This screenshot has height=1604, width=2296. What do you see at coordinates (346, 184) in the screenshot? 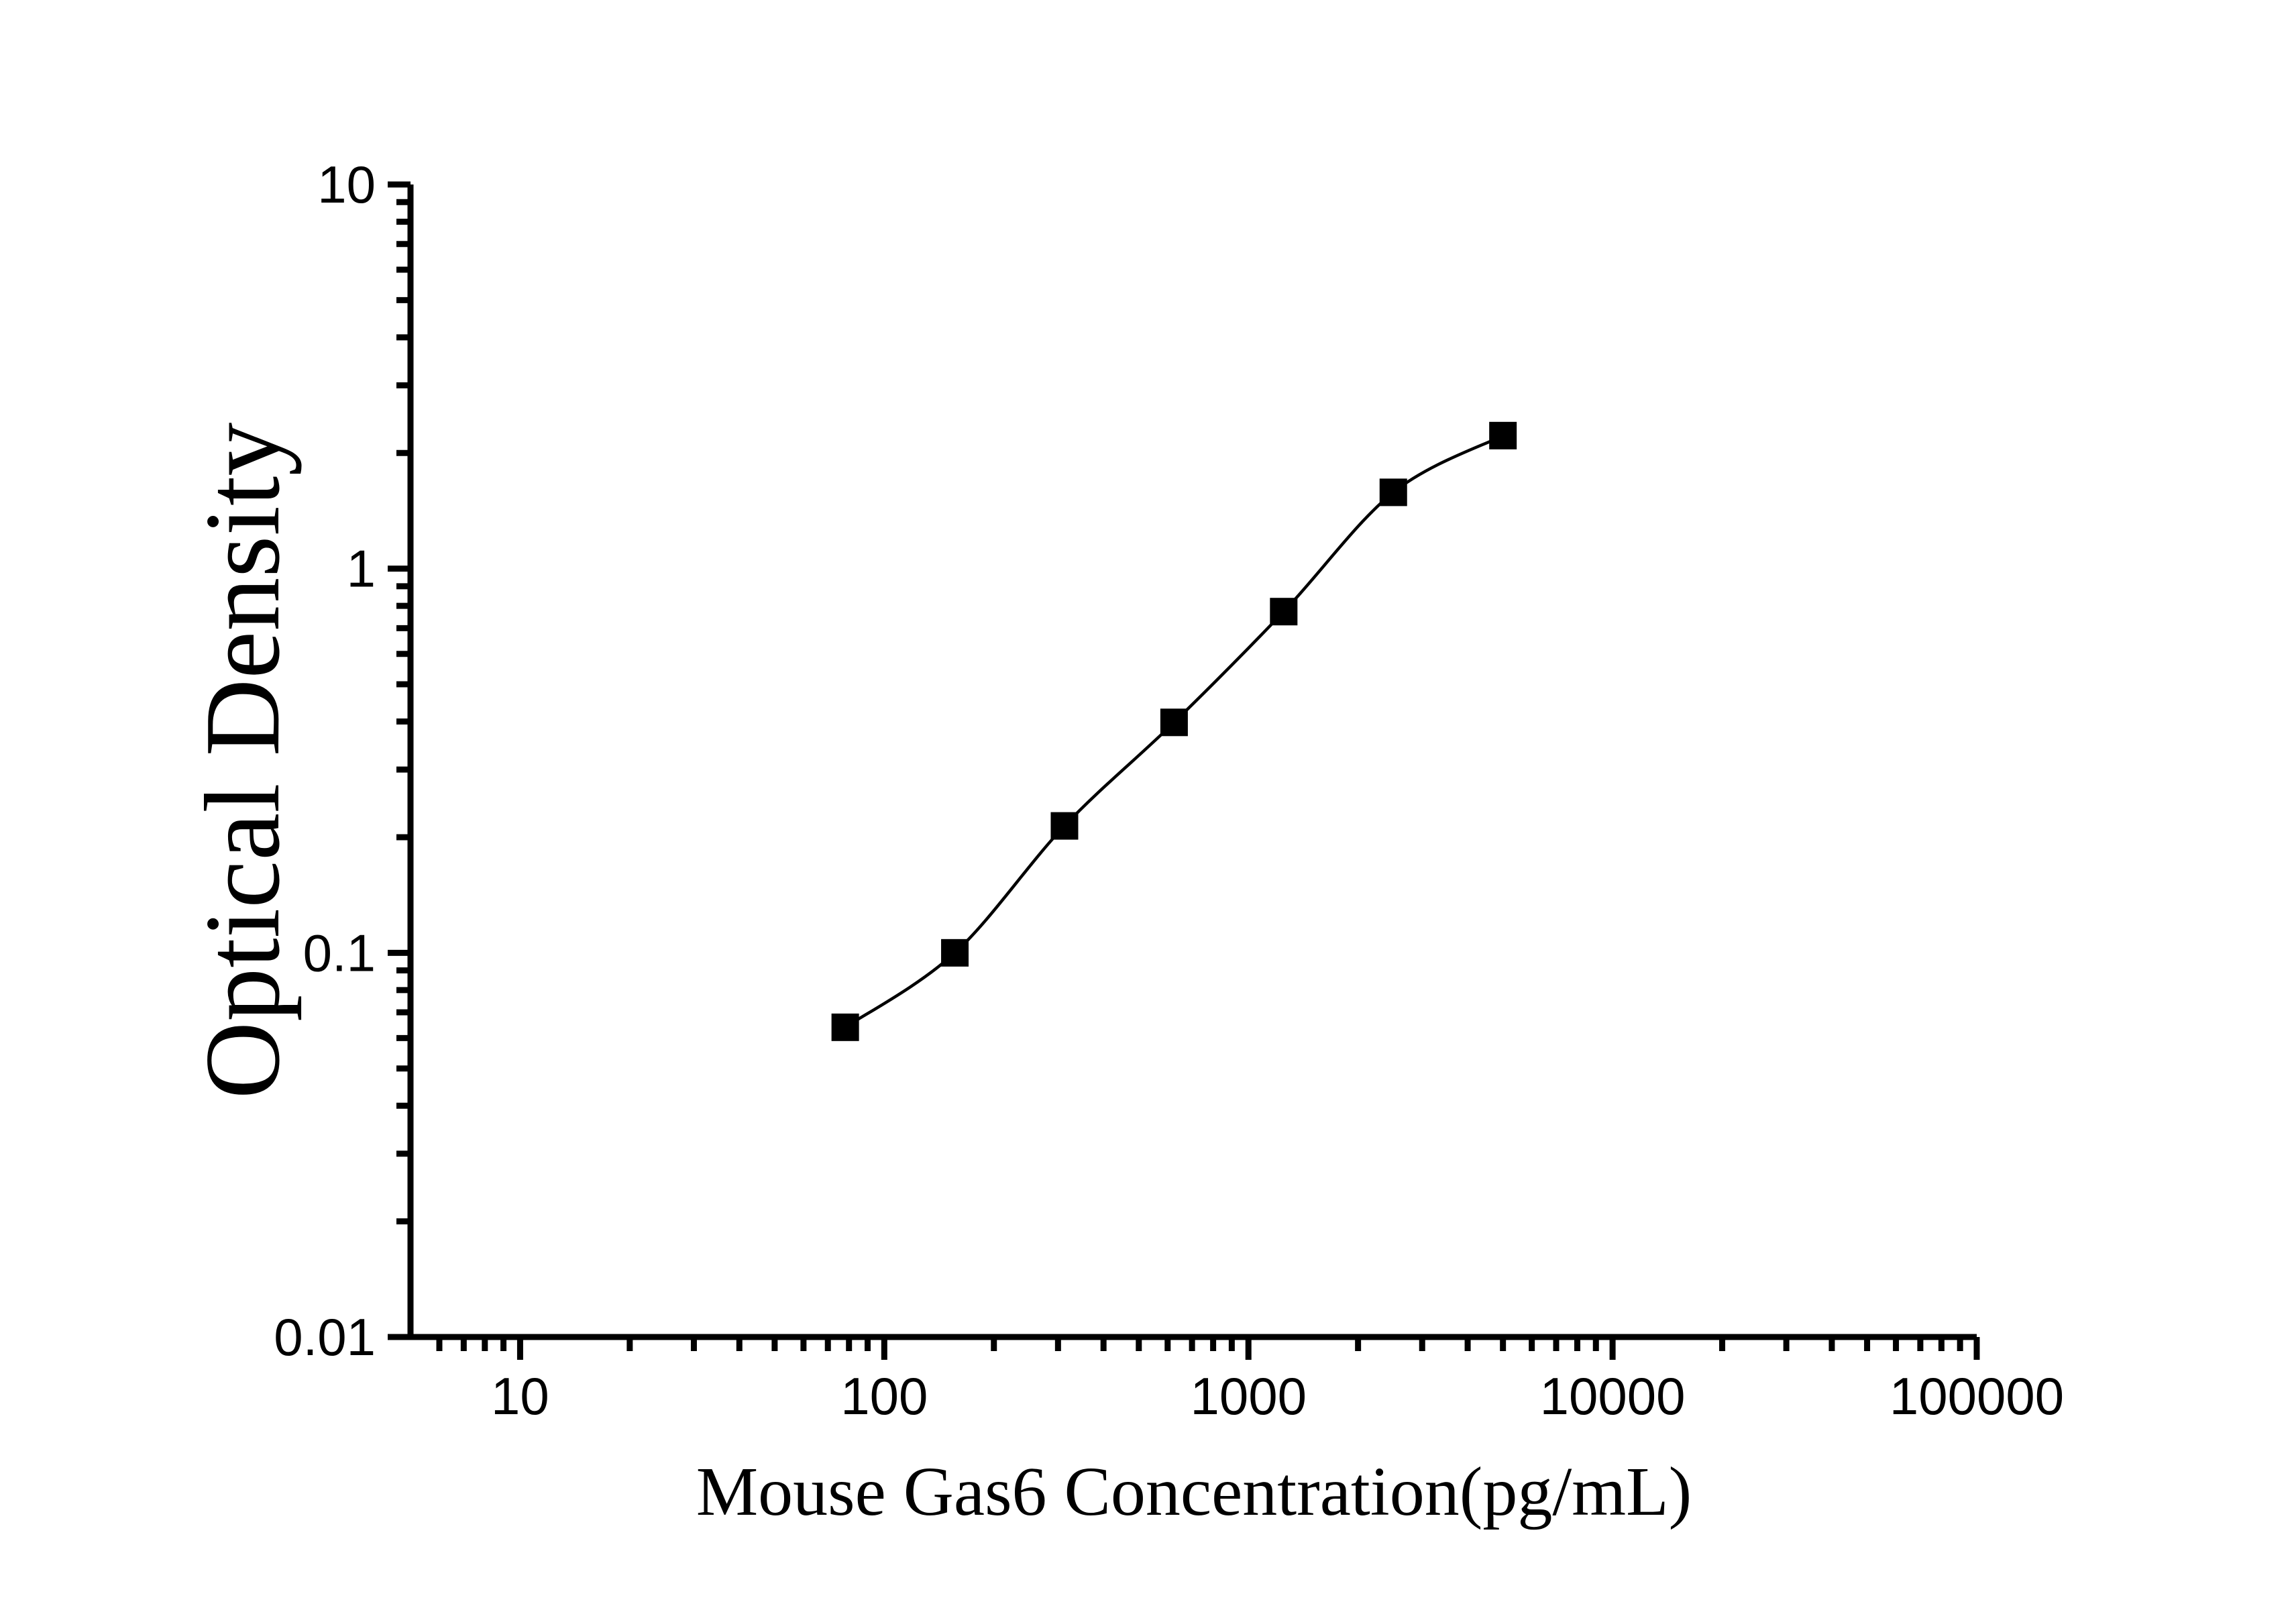
I see `y-tick-label: 10` at bounding box center [346, 184].